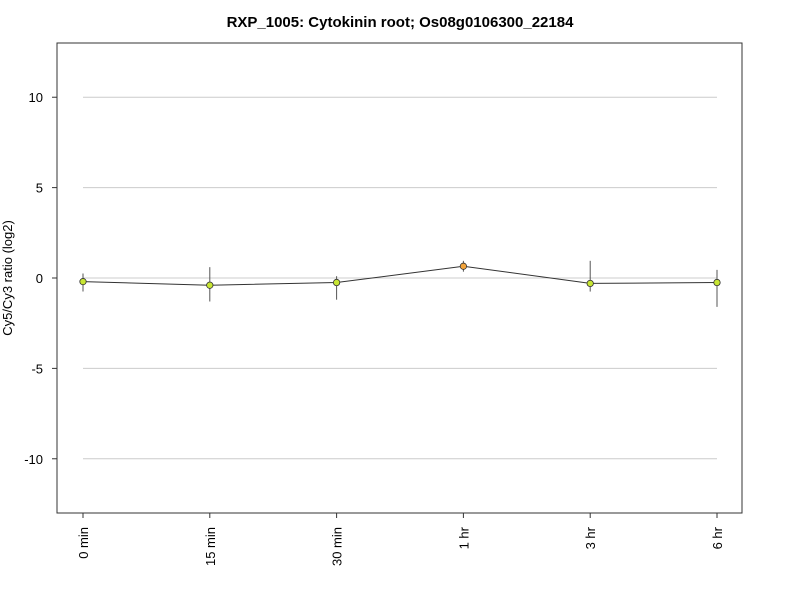  I want to click on x-tick-label: 1 hr, so click(463, 537).